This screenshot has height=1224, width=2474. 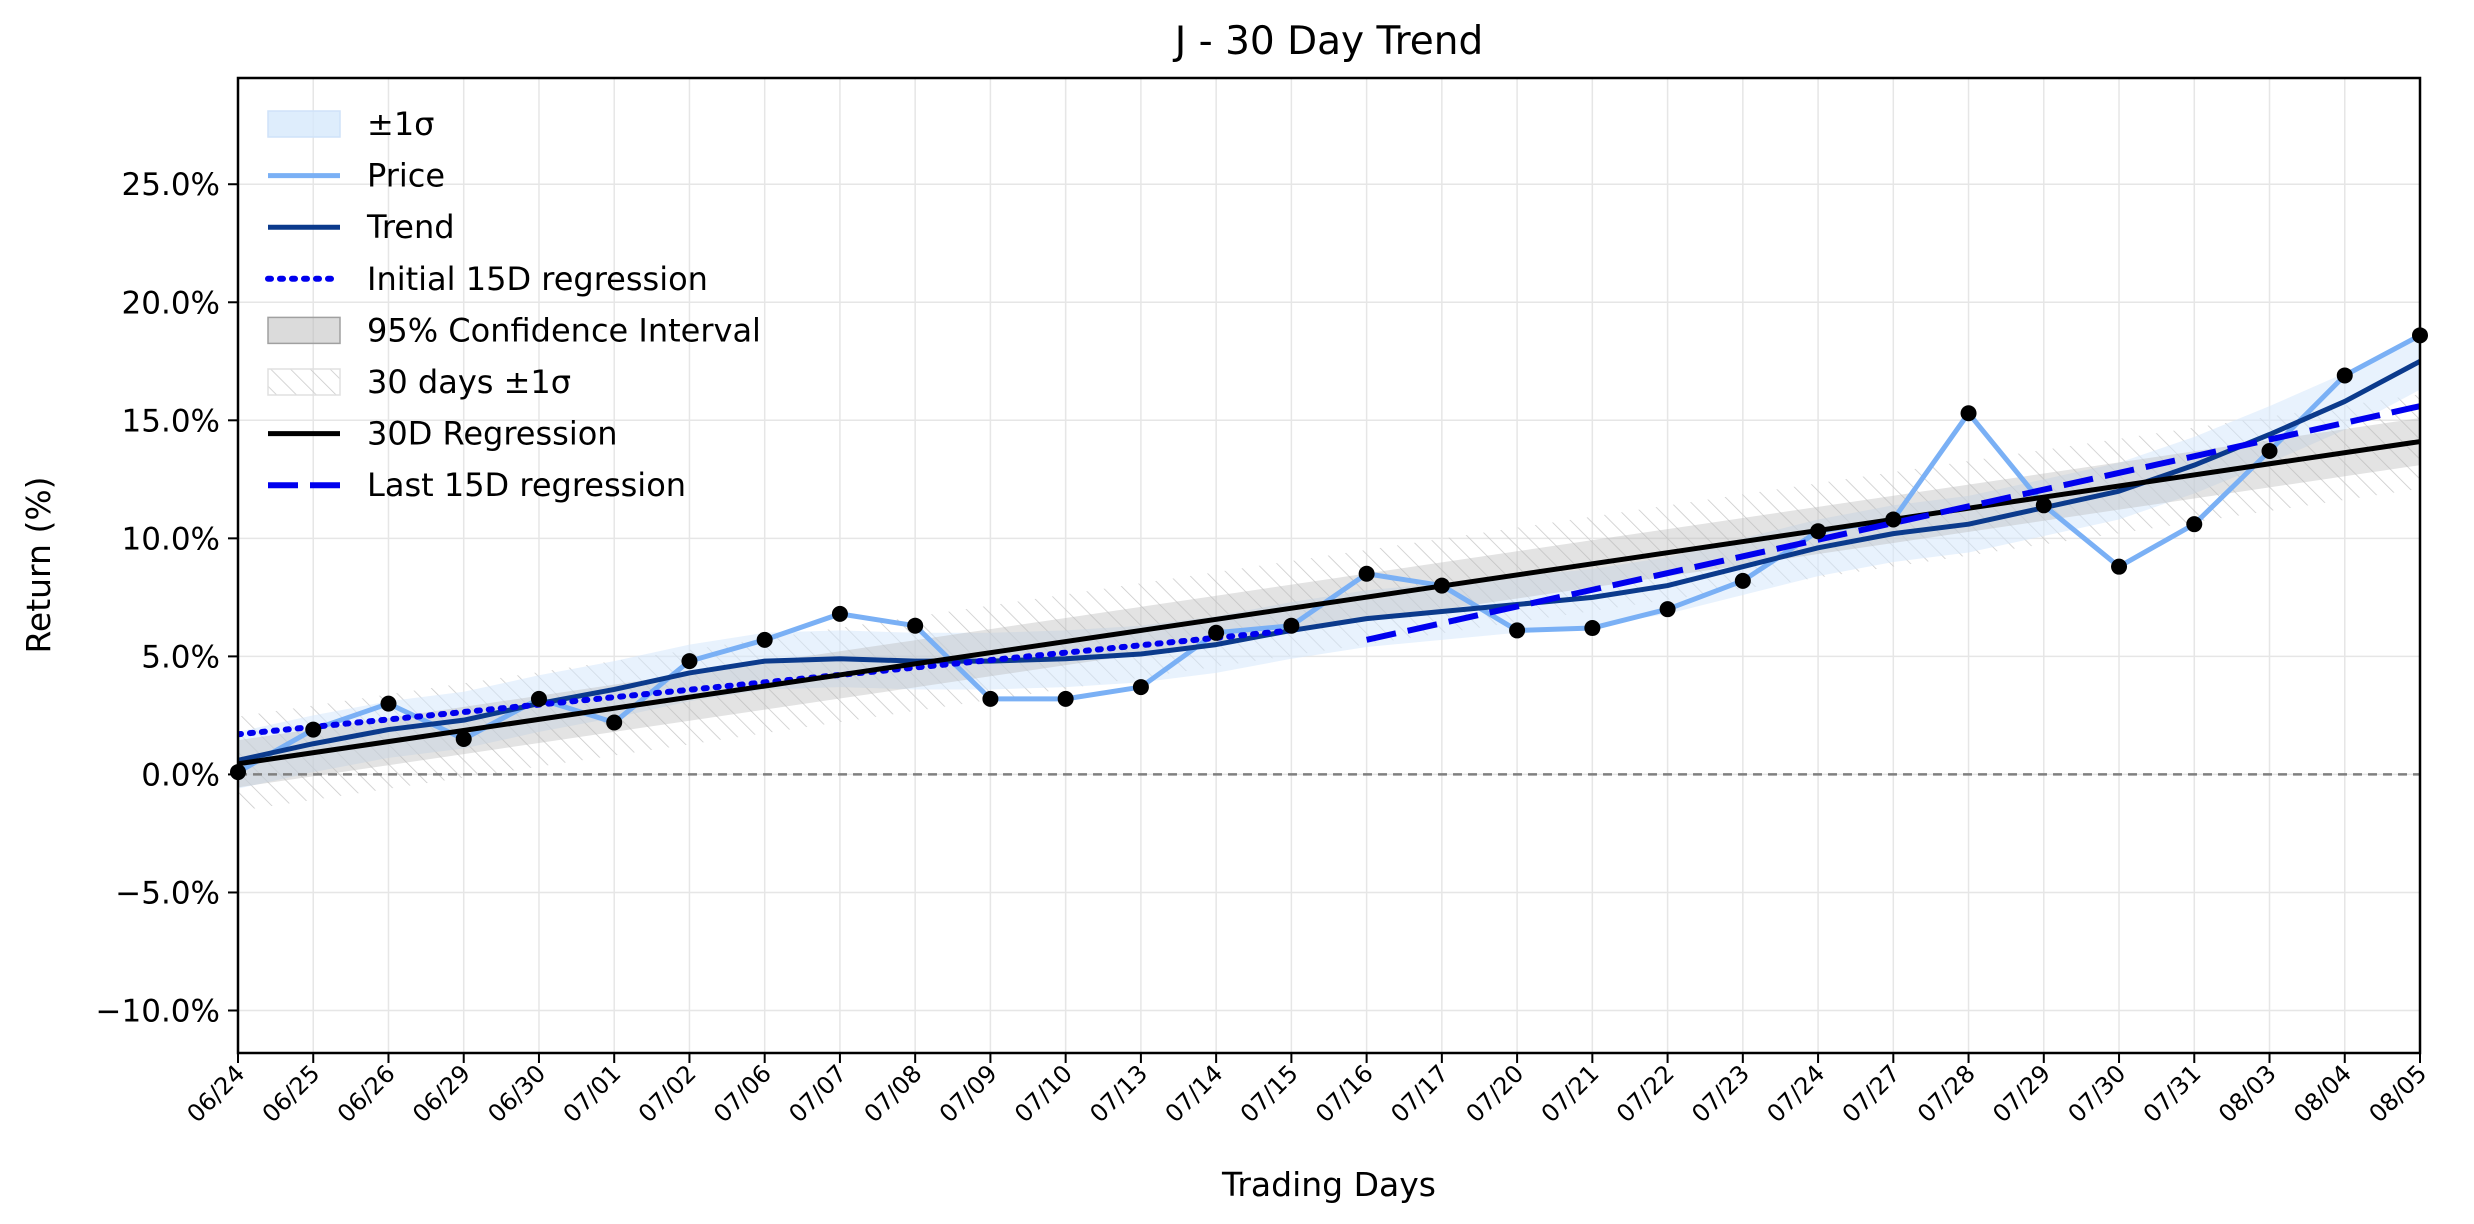 I want to click on x-tick-label: 07/21, so click(x=1570, y=1093).